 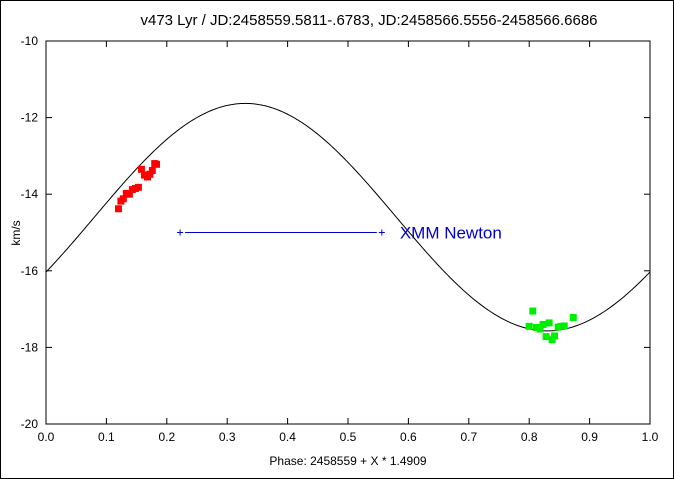 I want to click on x-tick-label: 0.3, so click(x=227, y=437).